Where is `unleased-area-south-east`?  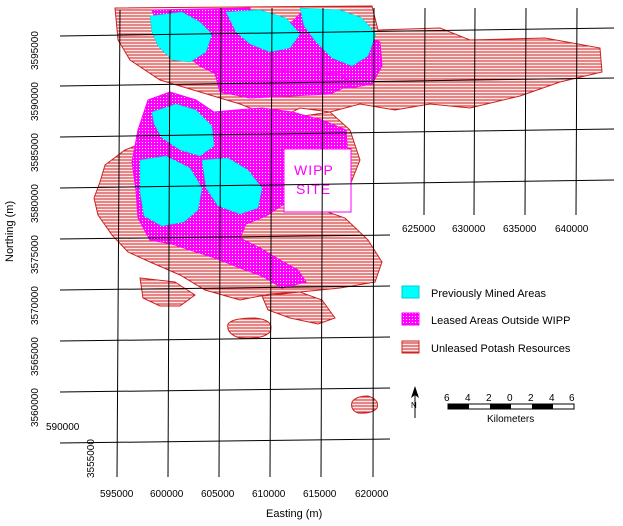 unleased-area-south-east is located at coordinates (298, 308).